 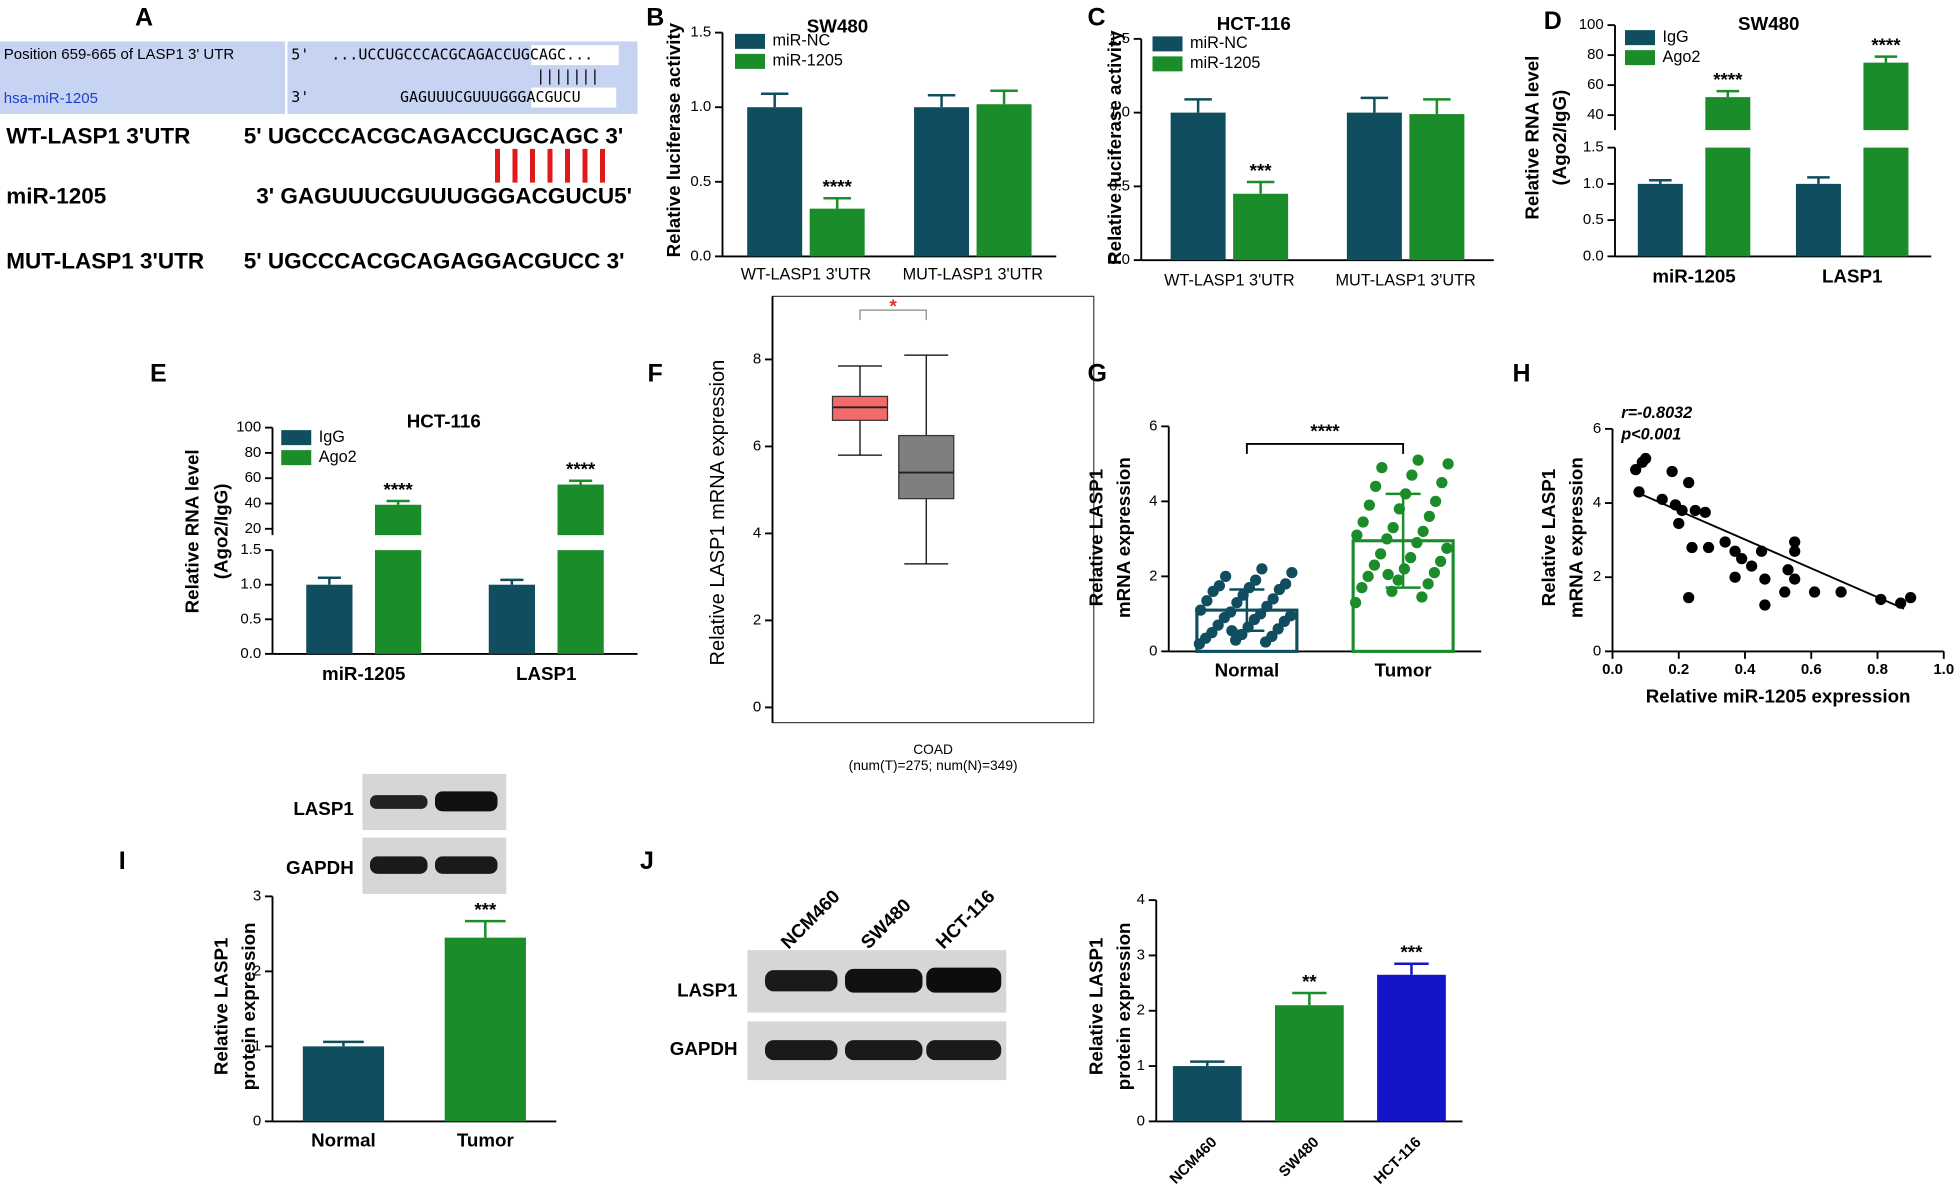 I want to click on mirna-end: 3', so click(x=300, y=97).